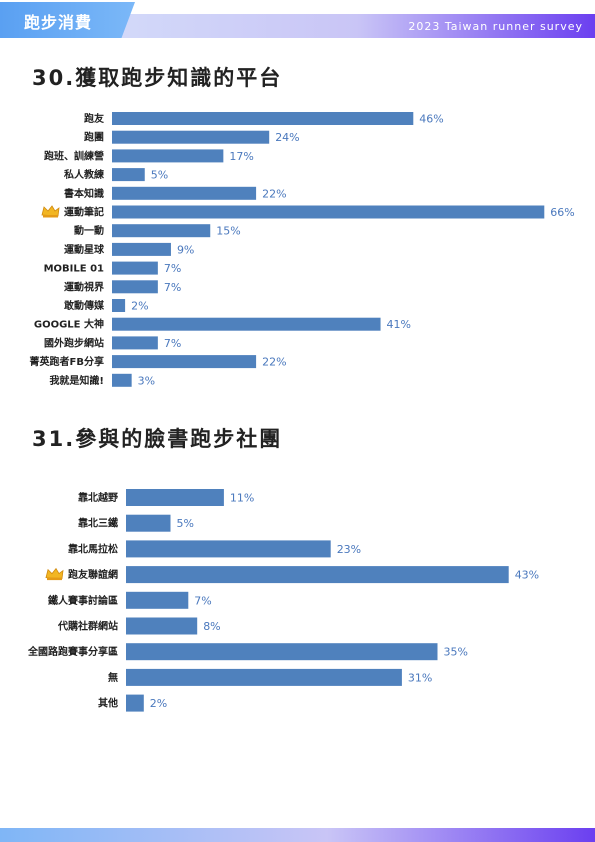 This screenshot has height=842, width=595. I want to click on data-label: 8%, so click(211, 626).